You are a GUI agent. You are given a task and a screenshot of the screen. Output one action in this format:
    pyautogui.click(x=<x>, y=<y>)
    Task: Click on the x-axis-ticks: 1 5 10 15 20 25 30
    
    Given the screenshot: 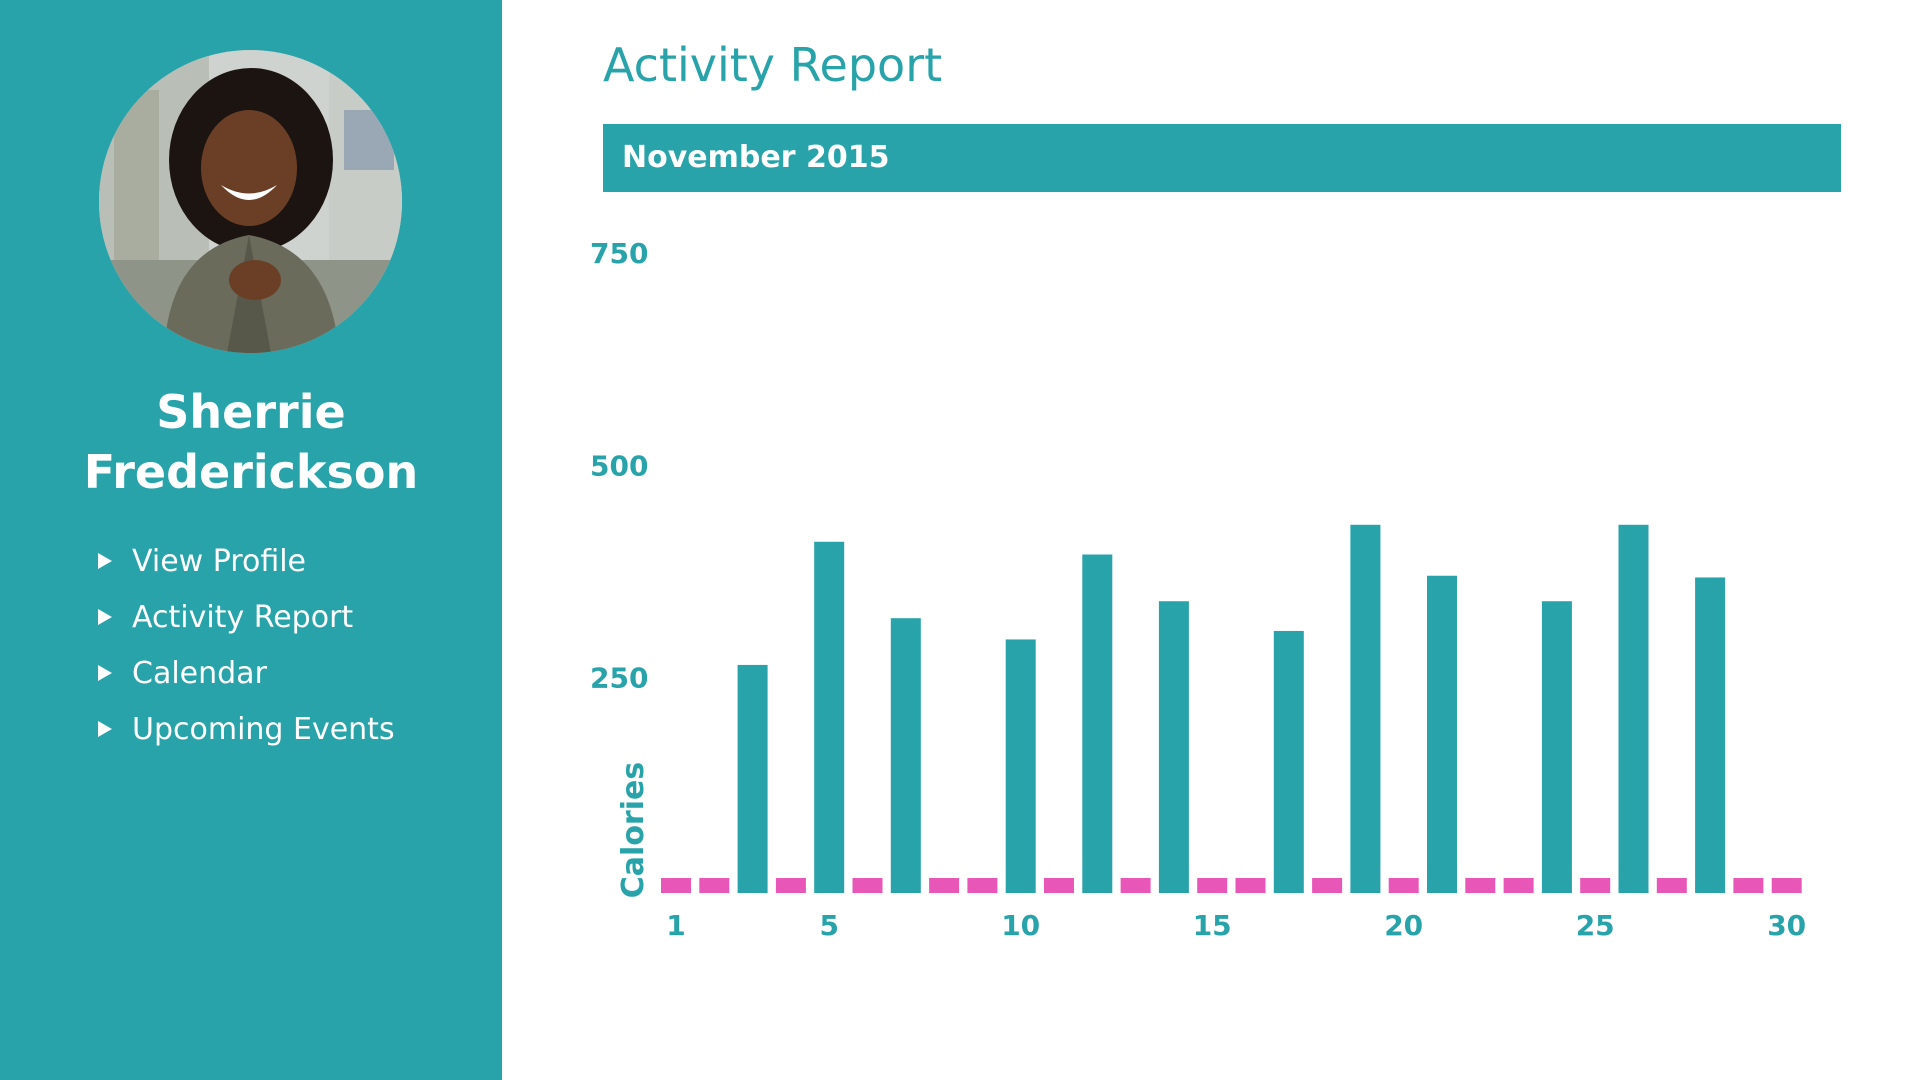 What is the action you would take?
    pyautogui.click(x=1236, y=925)
    